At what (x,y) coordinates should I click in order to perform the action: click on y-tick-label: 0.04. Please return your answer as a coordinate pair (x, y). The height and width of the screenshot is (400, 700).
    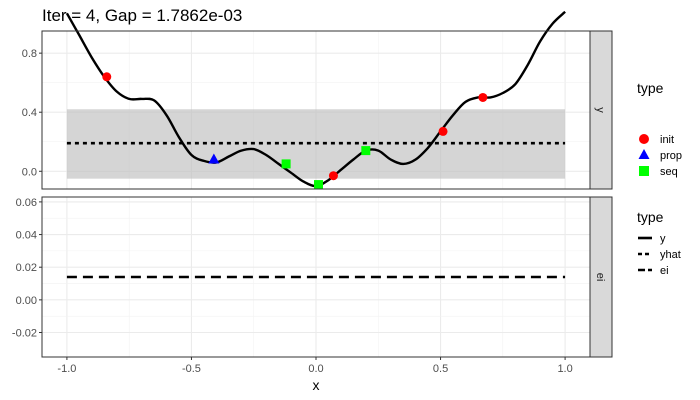
    Looking at the image, I should click on (26, 236).